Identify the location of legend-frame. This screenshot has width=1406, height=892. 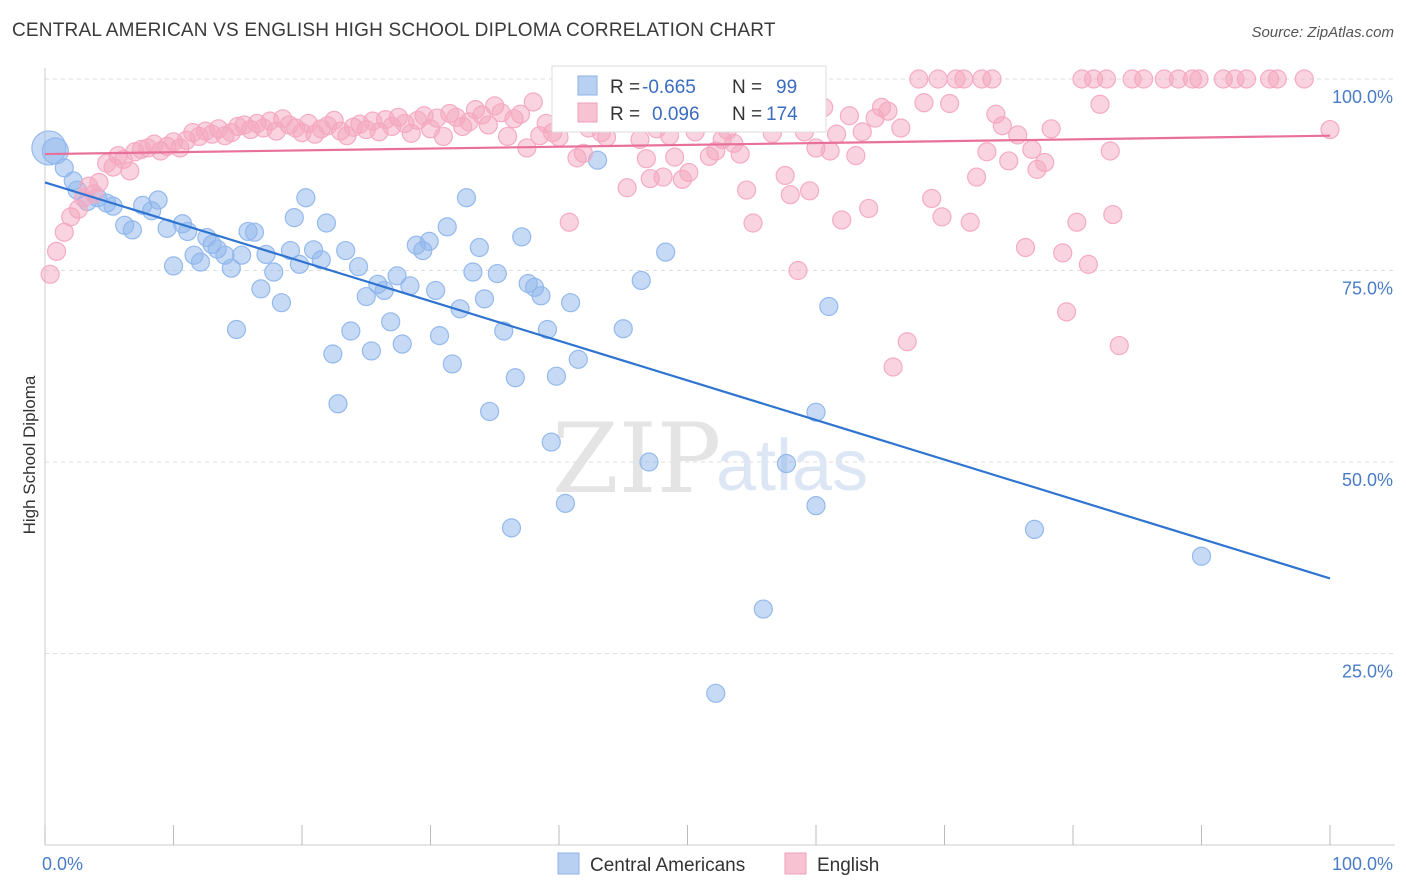
(689, 99).